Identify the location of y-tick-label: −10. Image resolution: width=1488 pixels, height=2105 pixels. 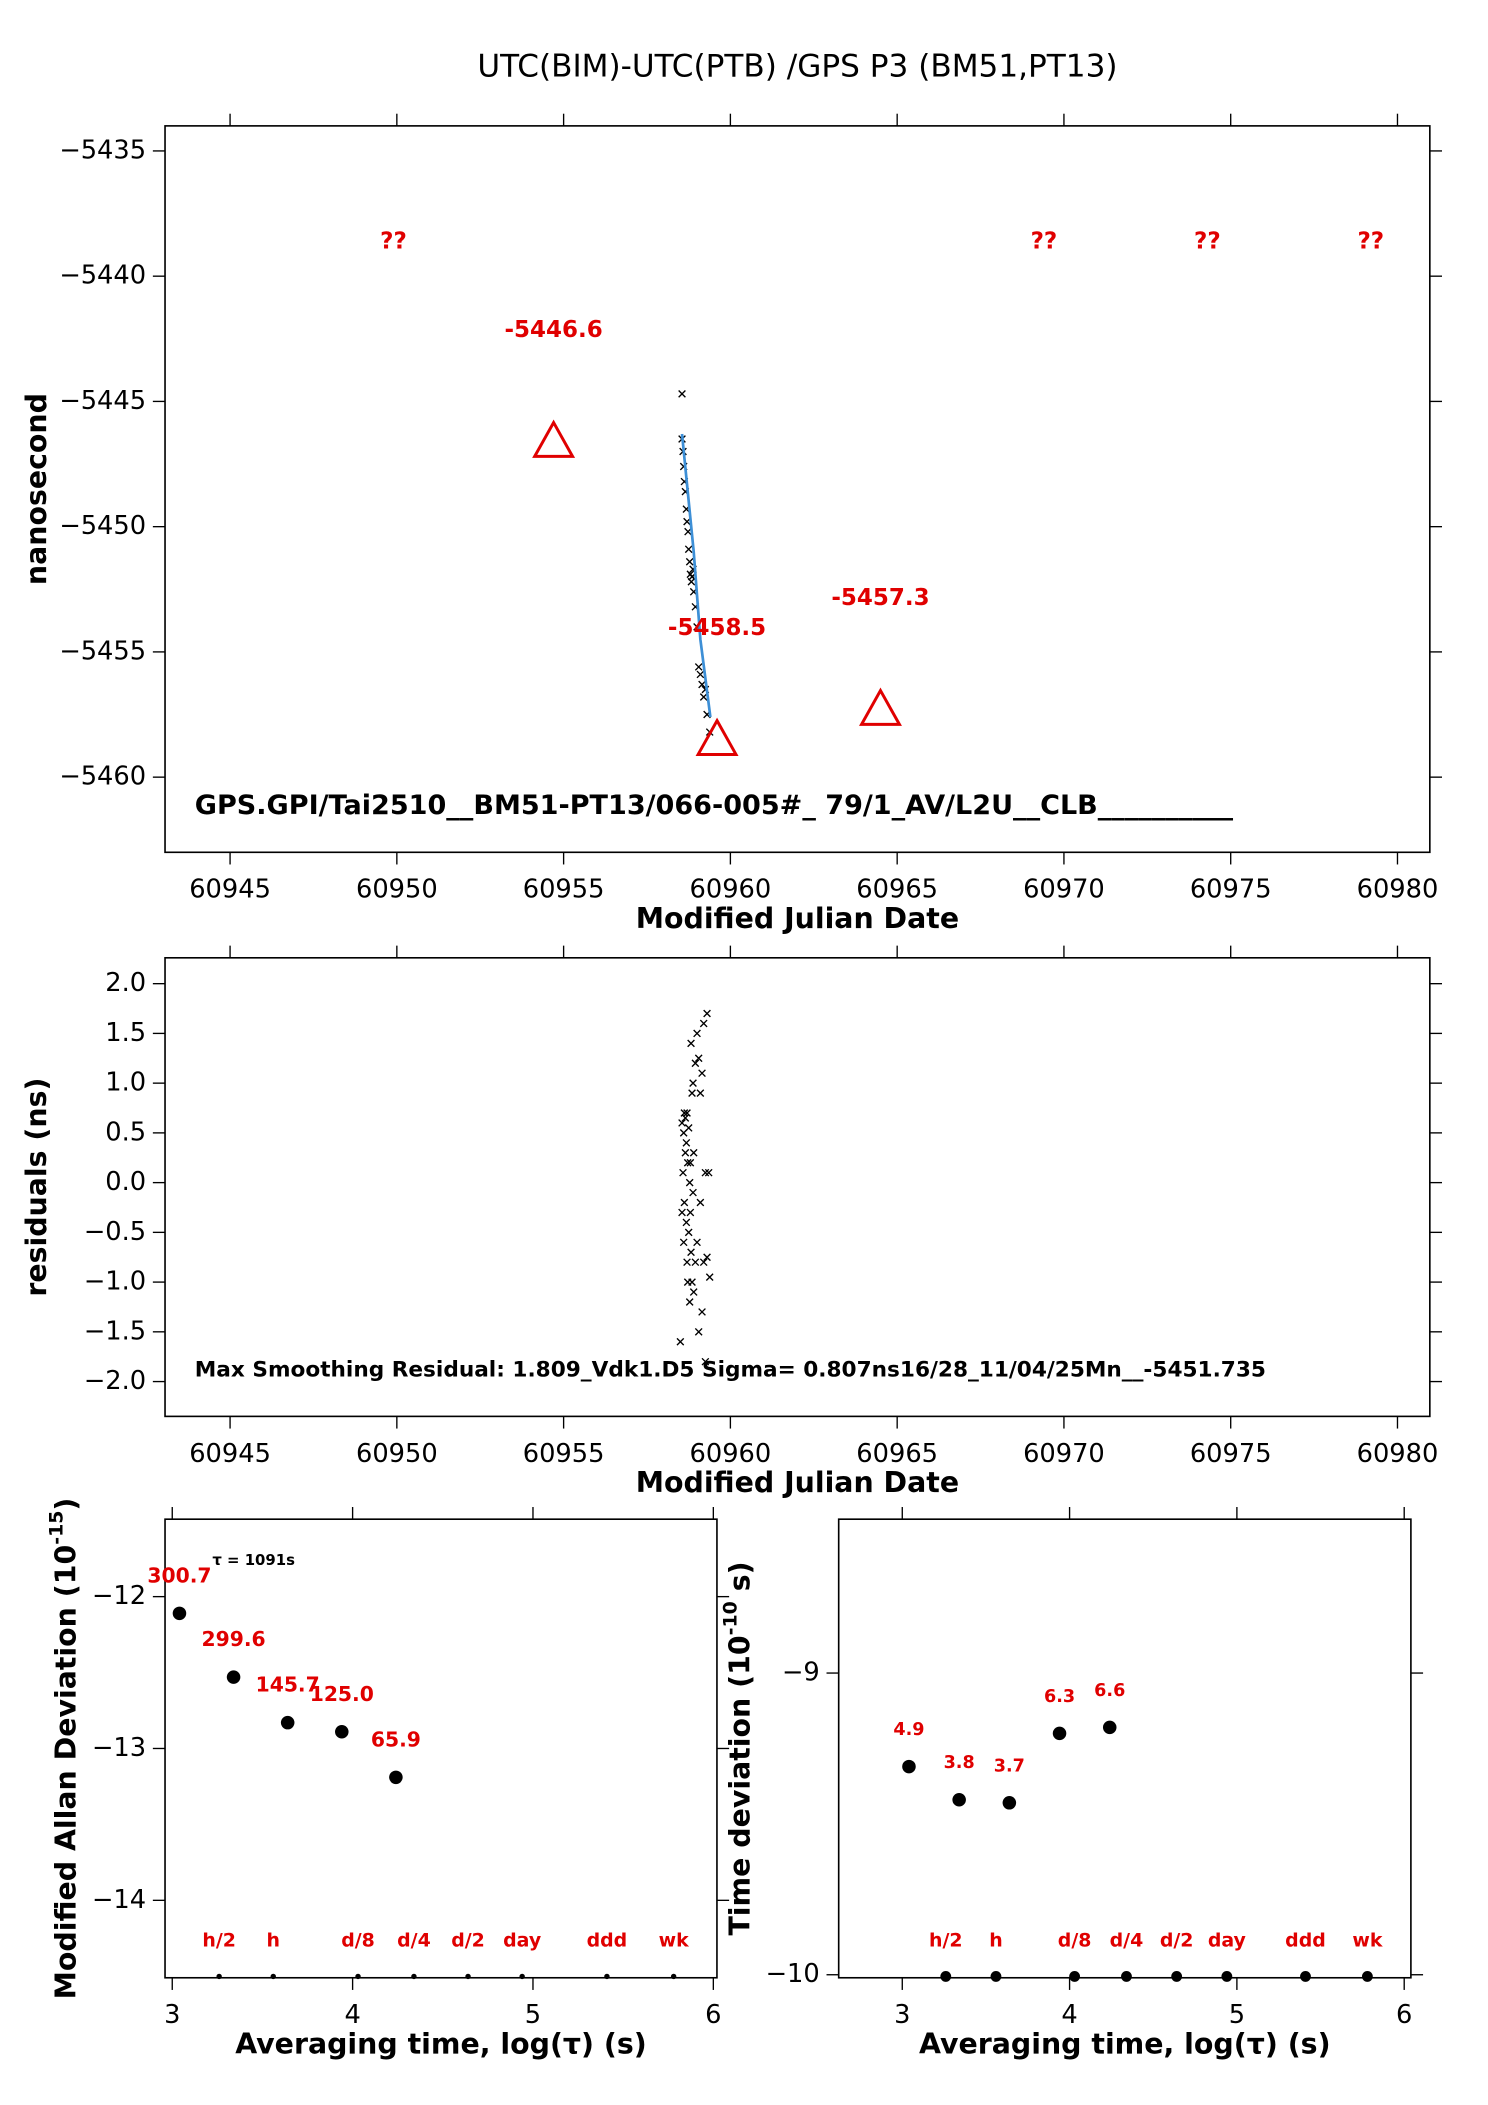
(793, 1974).